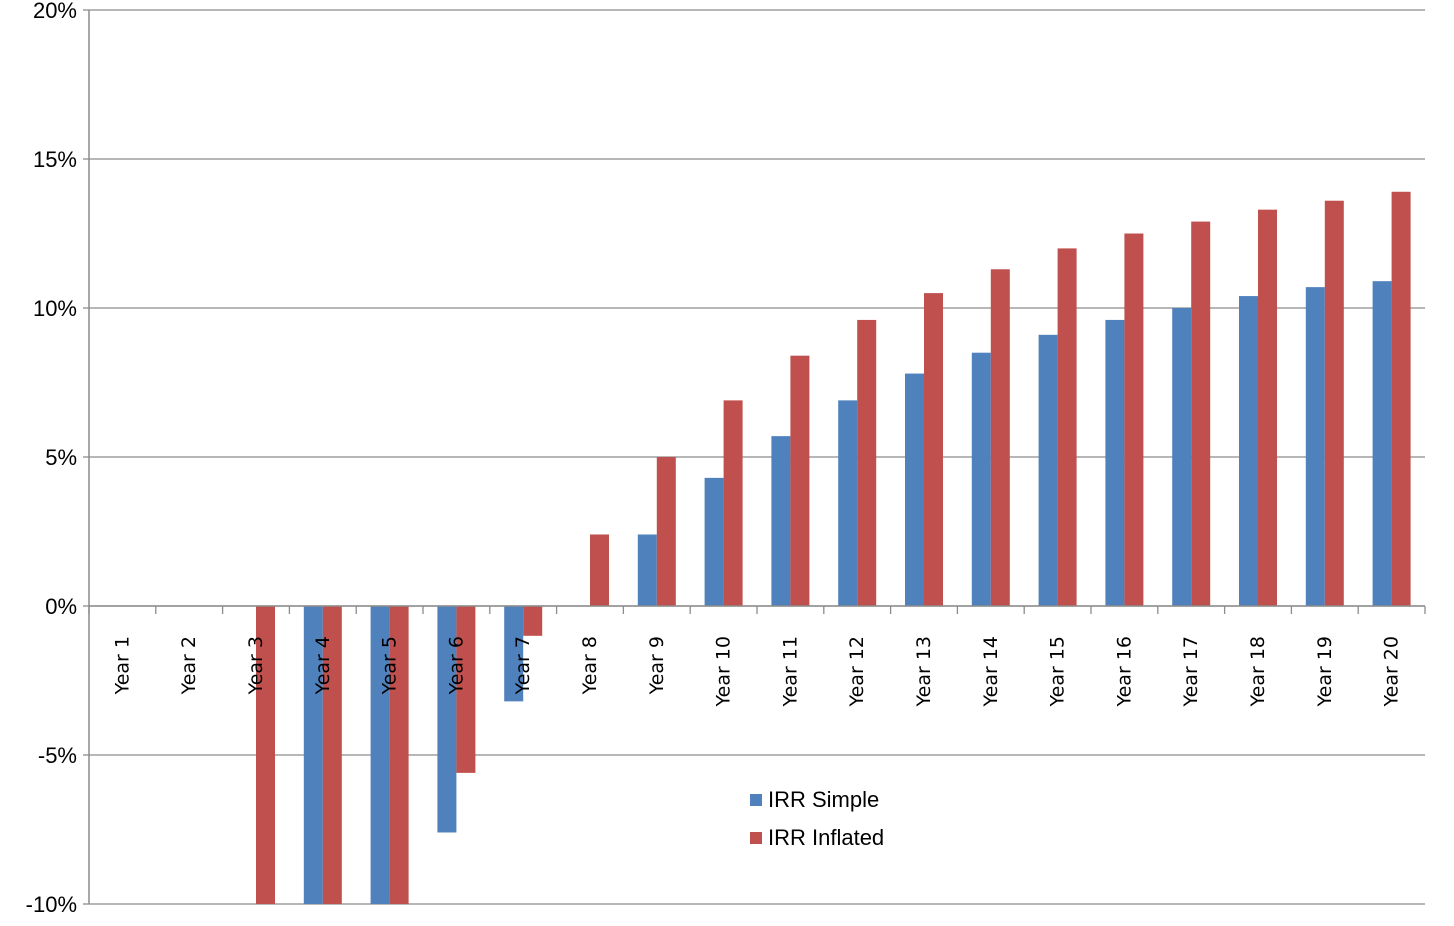 The width and height of the screenshot is (1454, 926). What do you see at coordinates (61, 457) in the screenshot?
I see `y-tick-label: 5%` at bounding box center [61, 457].